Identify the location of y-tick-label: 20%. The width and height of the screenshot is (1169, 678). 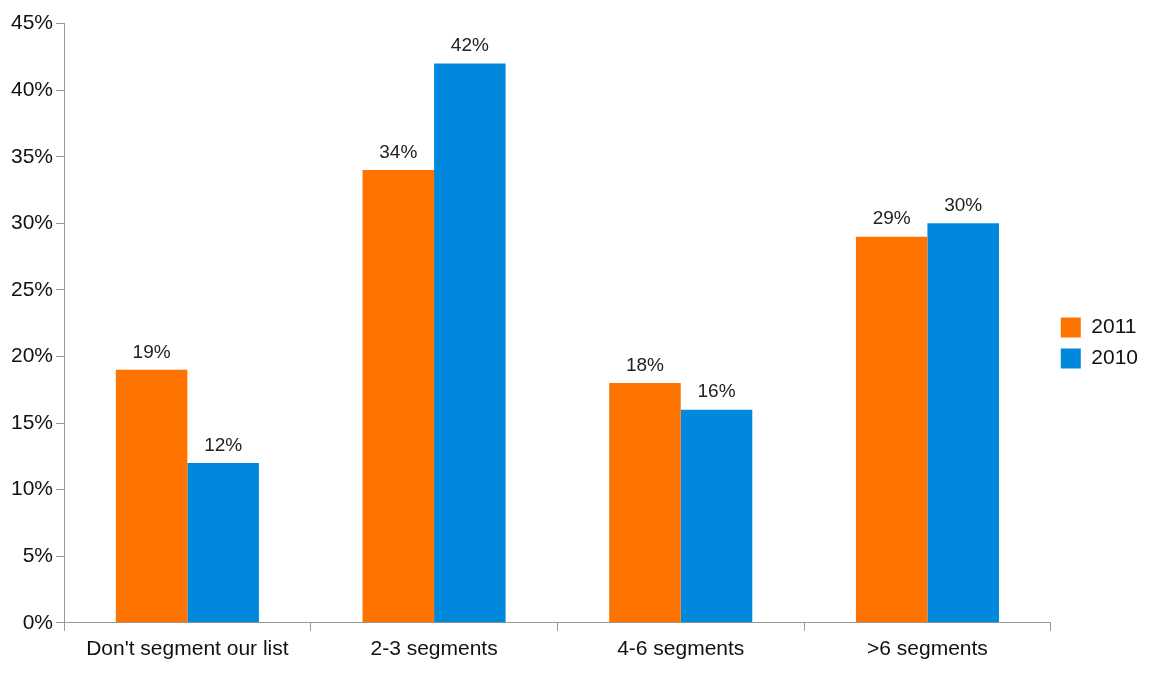
(32, 355).